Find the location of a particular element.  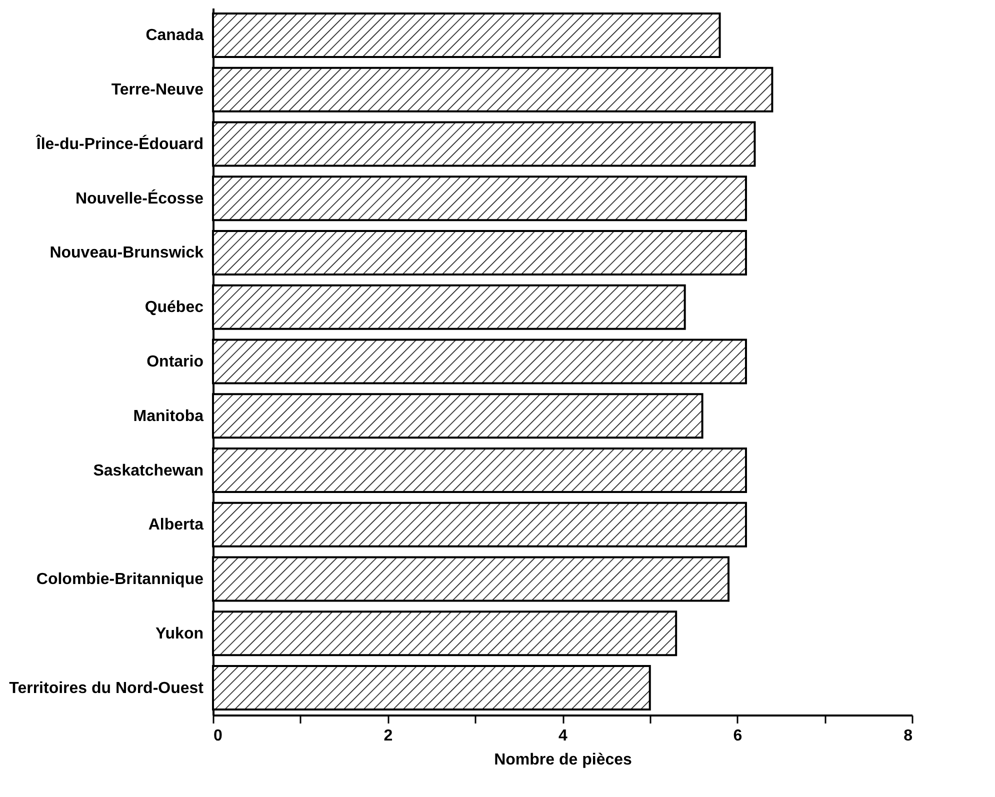

x-axis-title: Nombre de pièces is located at coordinates (563, 760).